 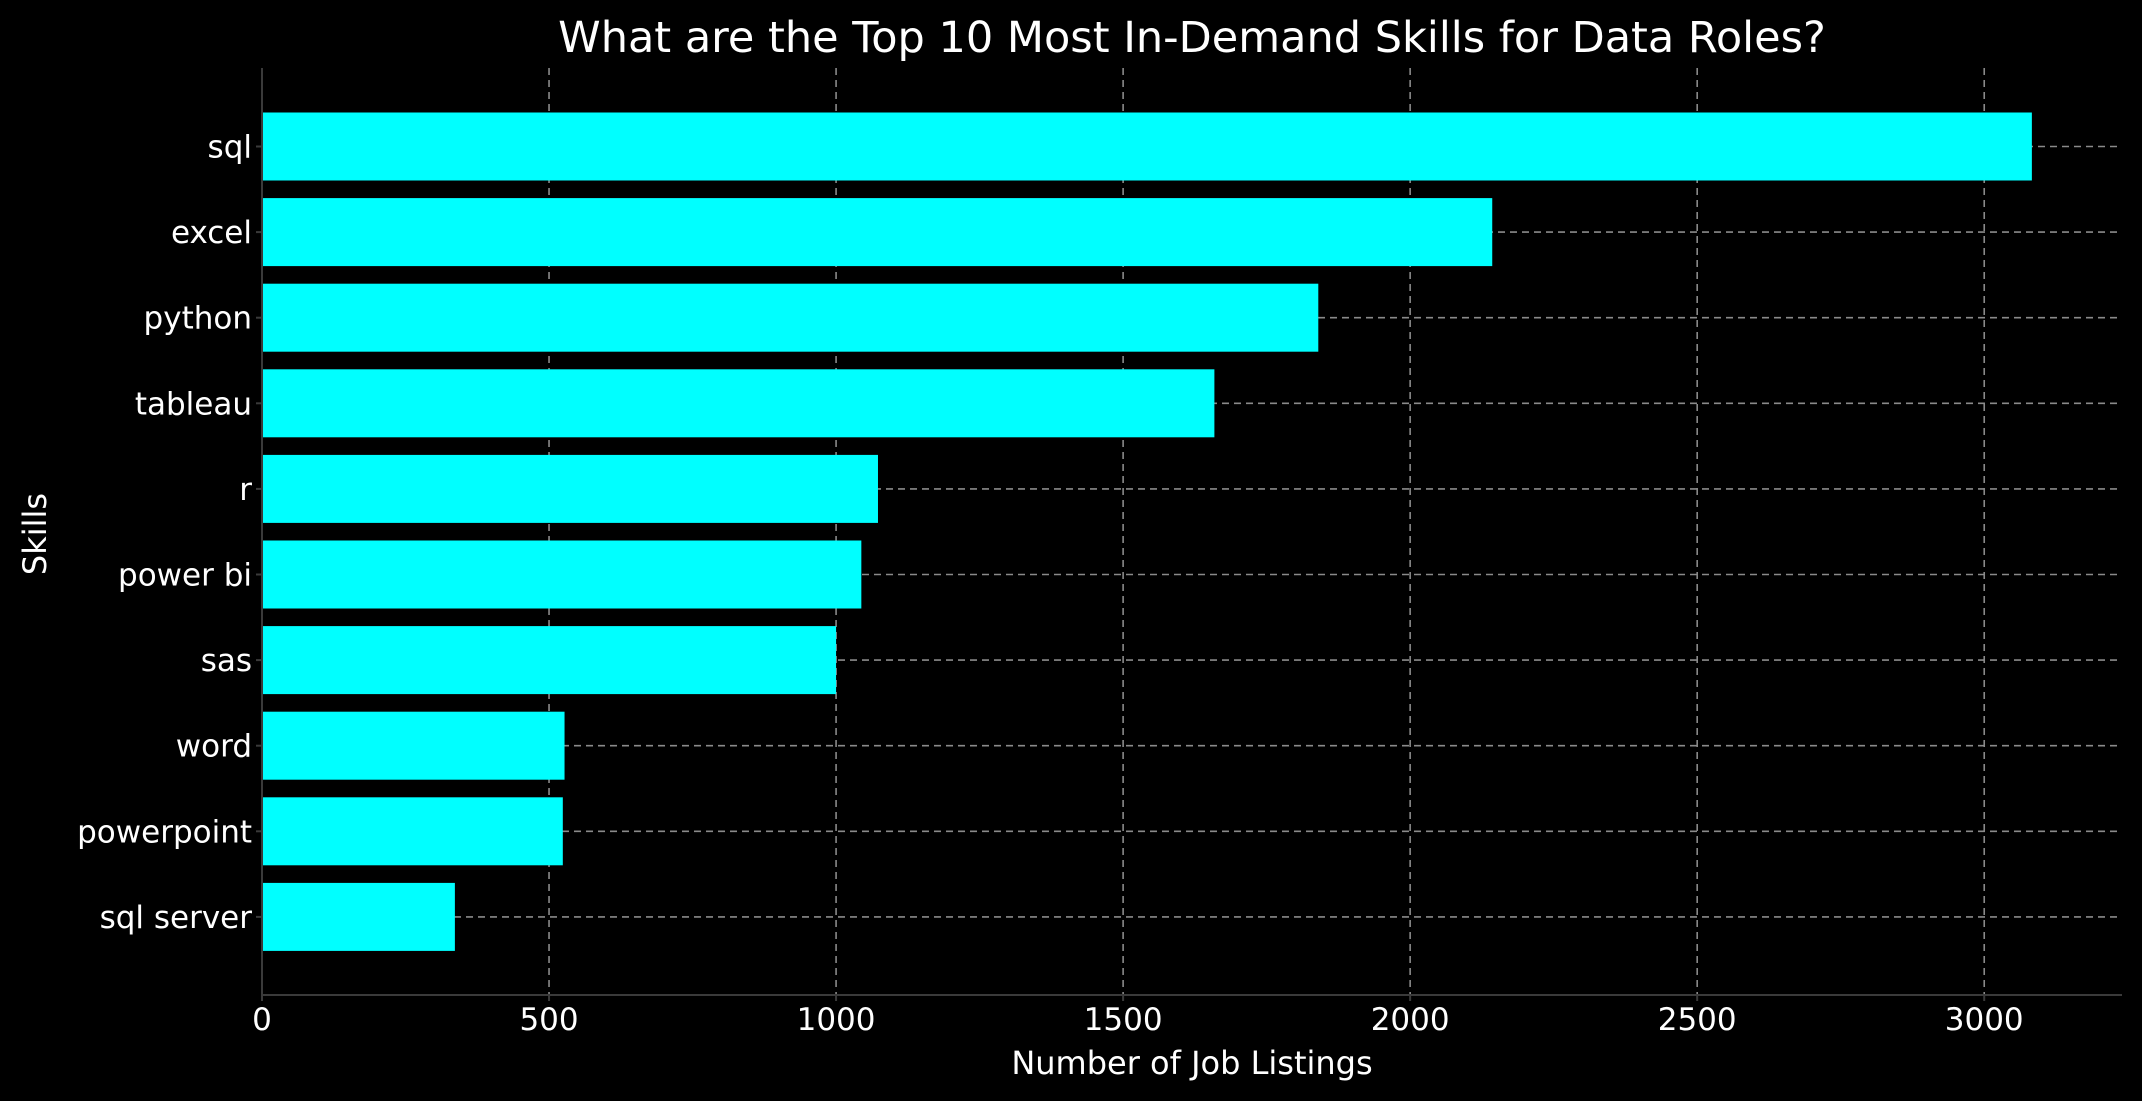 I want to click on x-tick-label: 2000, so click(x=1410, y=1020).